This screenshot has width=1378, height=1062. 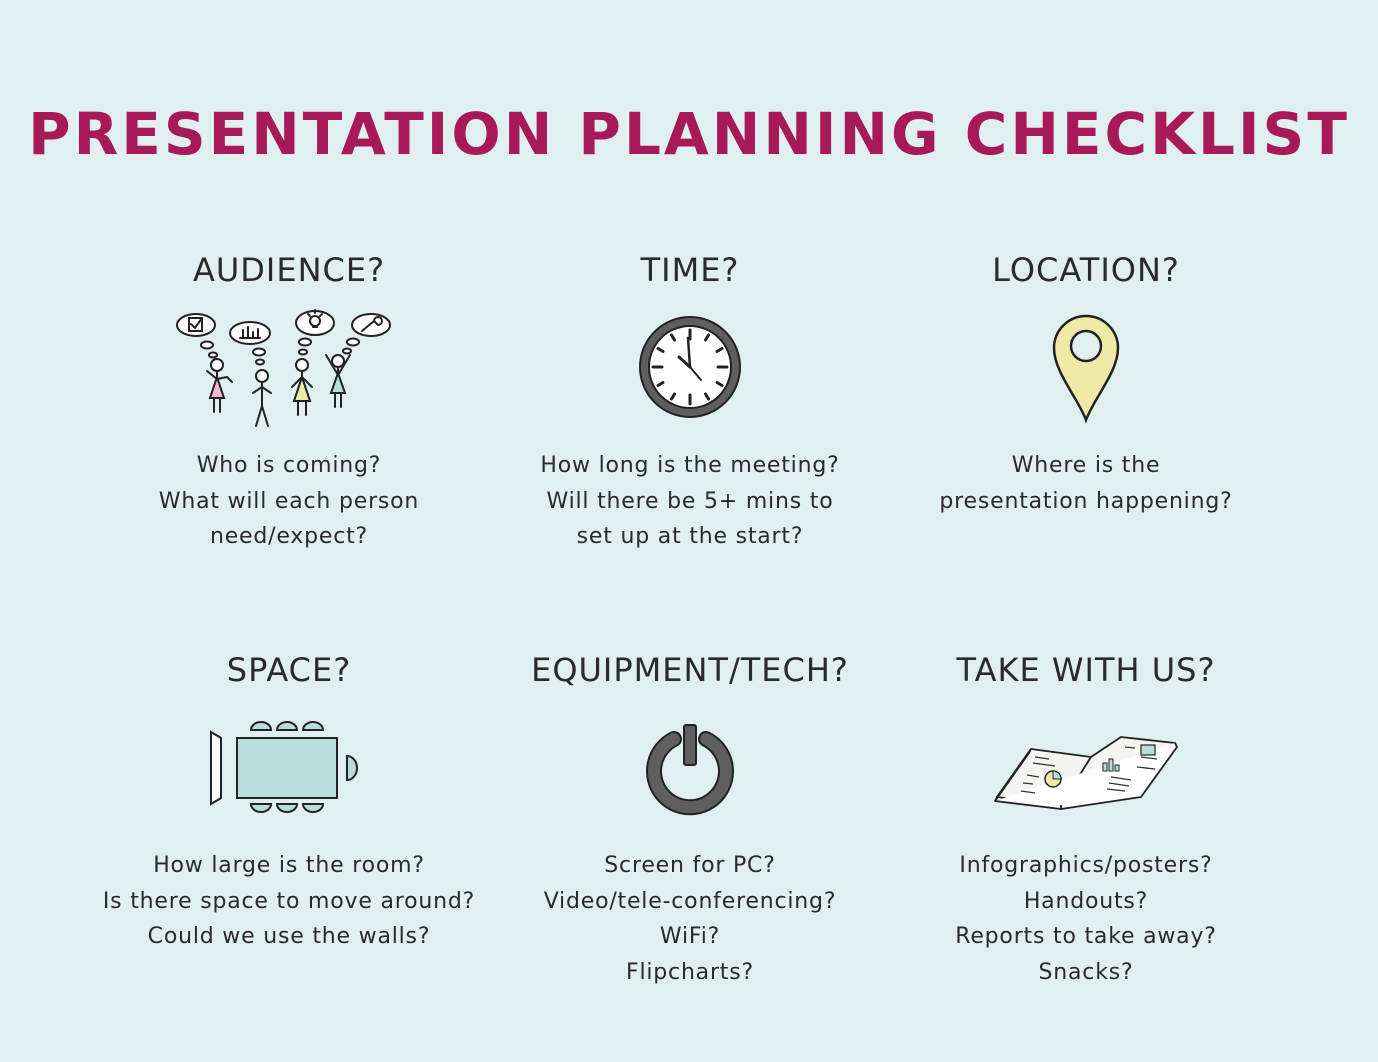 What do you see at coordinates (690, 536) in the screenshot?
I see `section-text-line: set up at the start?` at bounding box center [690, 536].